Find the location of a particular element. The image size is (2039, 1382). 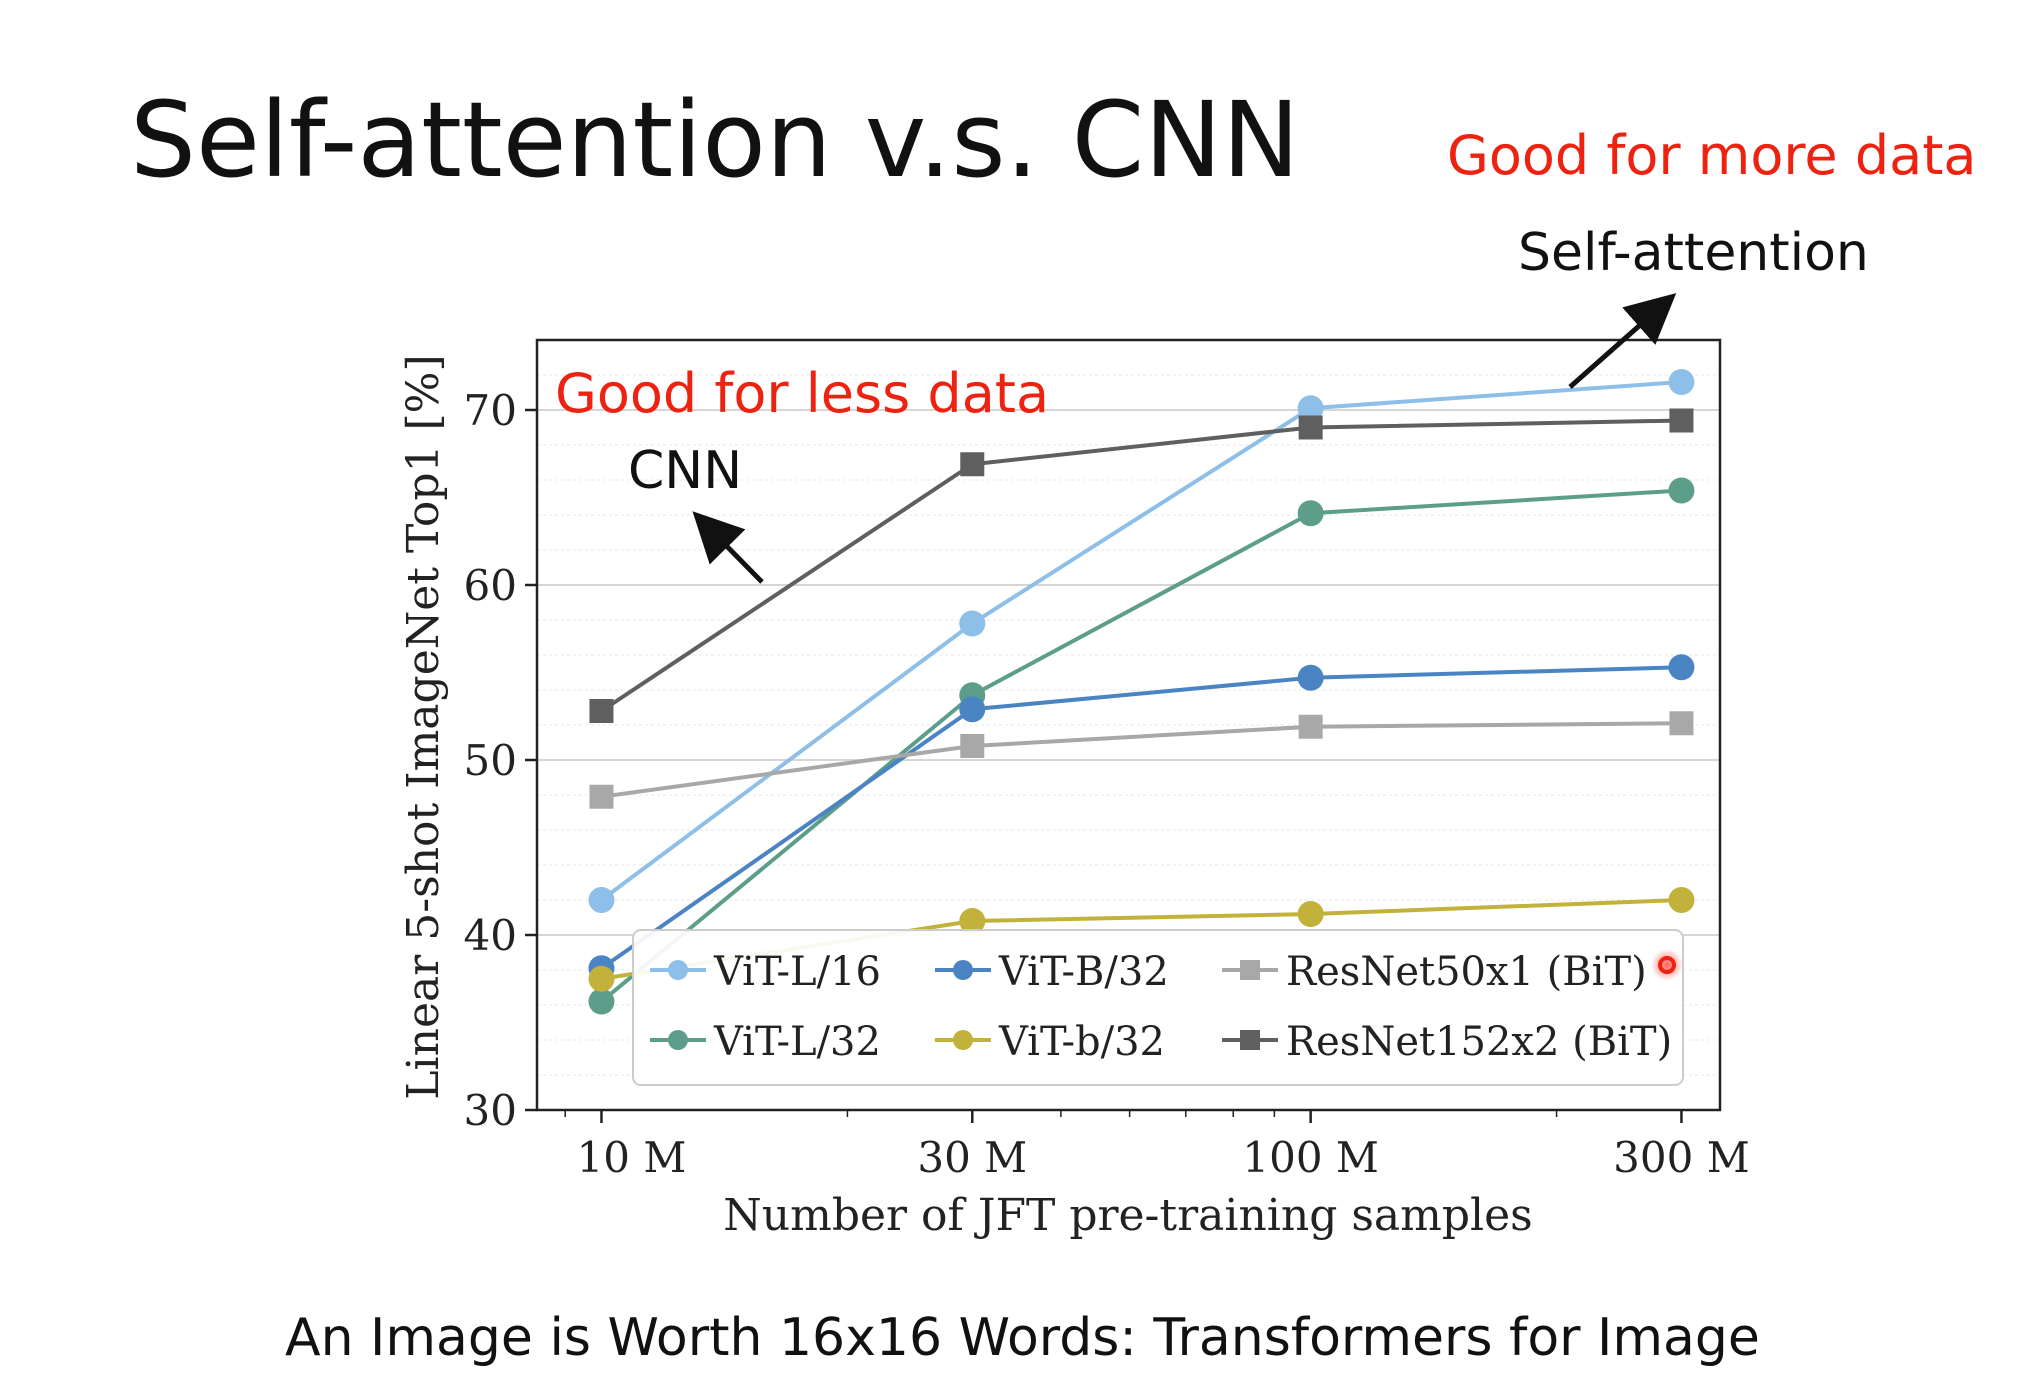

legend-label-vit-l-32: ViT-L/32 is located at coordinates (797, 1042).